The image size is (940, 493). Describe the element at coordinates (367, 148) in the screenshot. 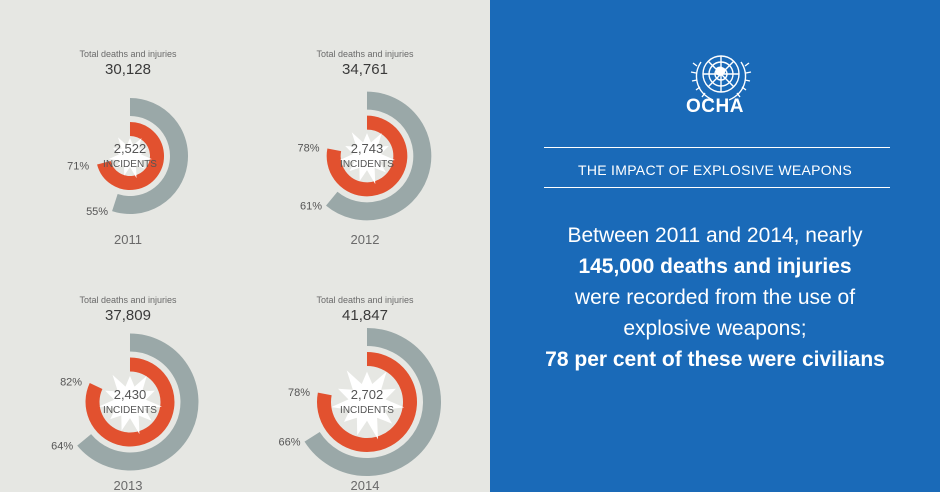

I see `incidents-value-2012: 2,743` at that location.